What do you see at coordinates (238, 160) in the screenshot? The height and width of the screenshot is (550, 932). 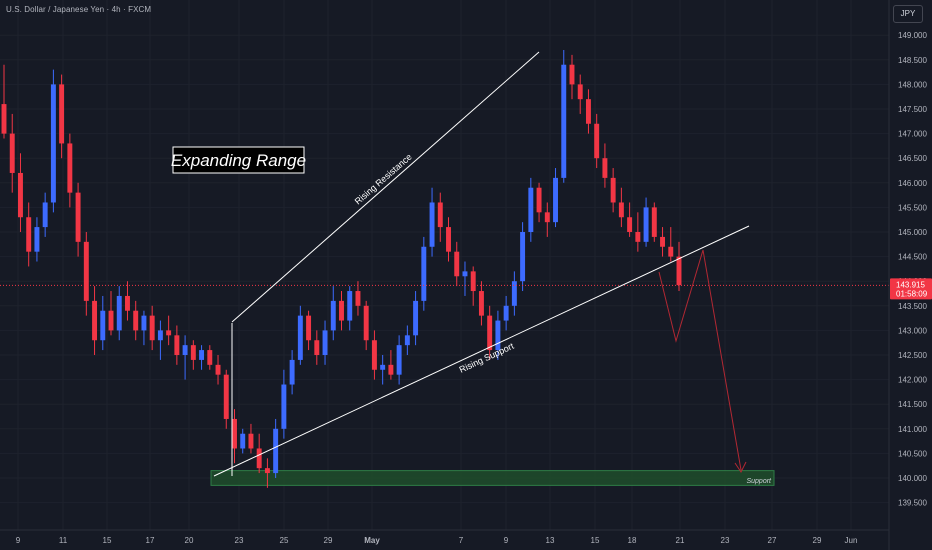 I see `expanding-range-label: Expanding Range` at bounding box center [238, 160].